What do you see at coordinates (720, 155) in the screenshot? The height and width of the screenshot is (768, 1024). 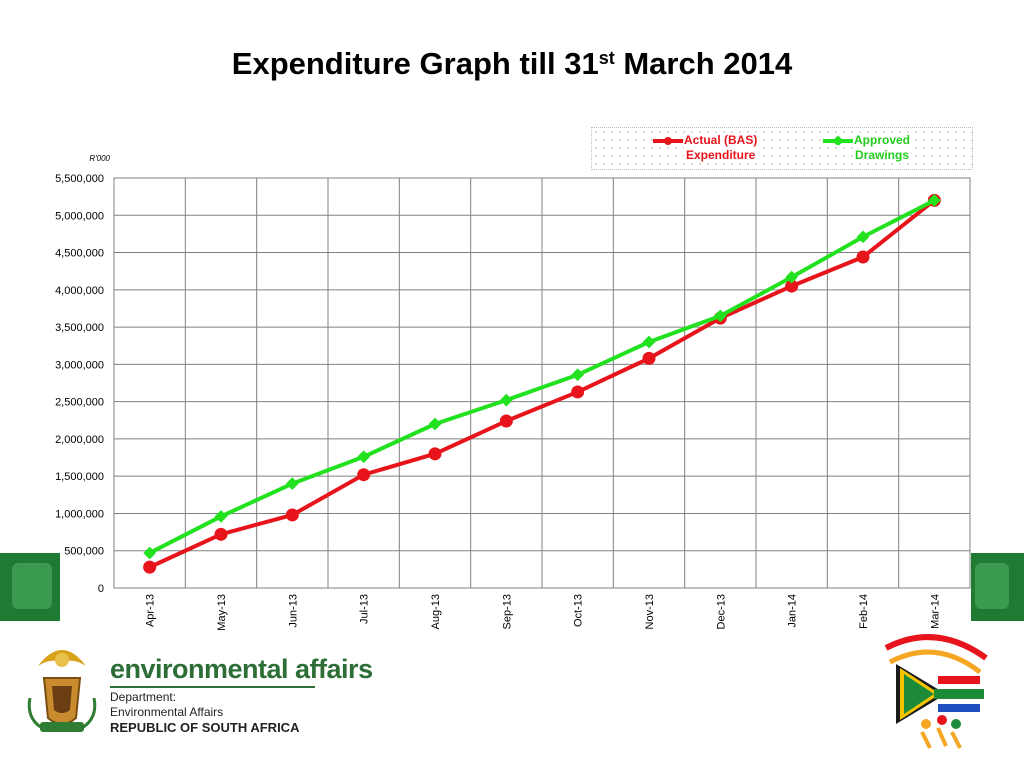 I see `legend-label-actual-2: Expenditure` at bounding box center [720, 155].